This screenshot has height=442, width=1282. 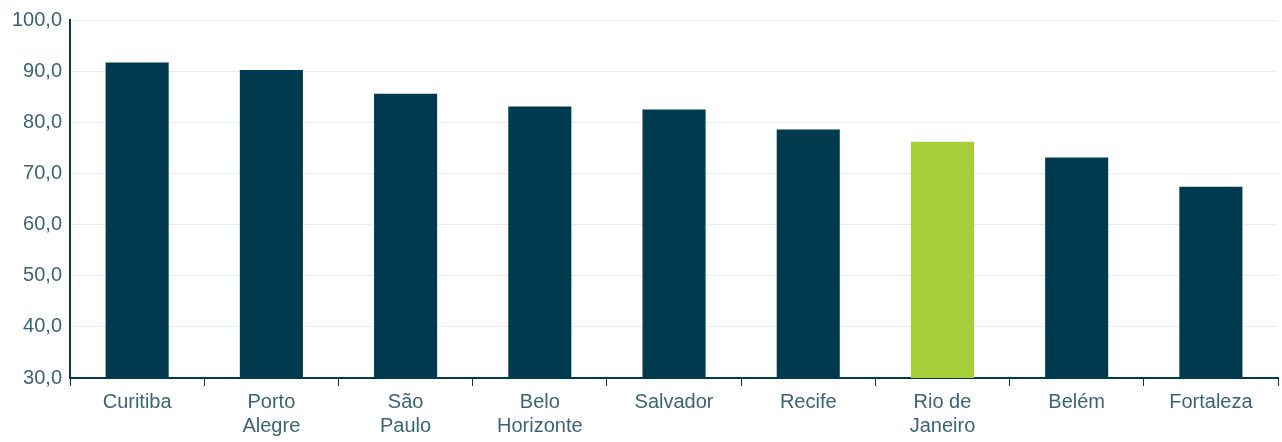 I want to click on x-tick-label: Curitiba, so click(x=137, y=400).